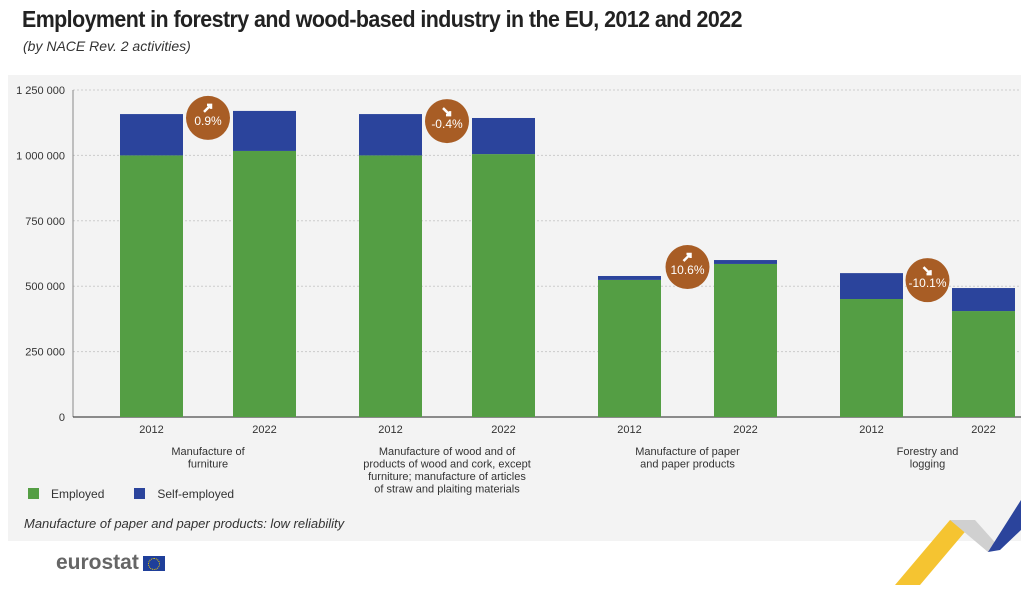 The image size is (1021, 607). I want to click on change-label: -0.4%, so click(447, 124).